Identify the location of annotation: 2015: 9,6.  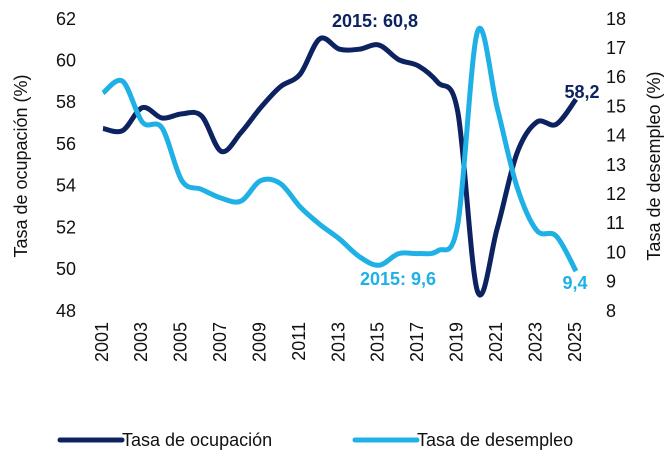
(398, 279).